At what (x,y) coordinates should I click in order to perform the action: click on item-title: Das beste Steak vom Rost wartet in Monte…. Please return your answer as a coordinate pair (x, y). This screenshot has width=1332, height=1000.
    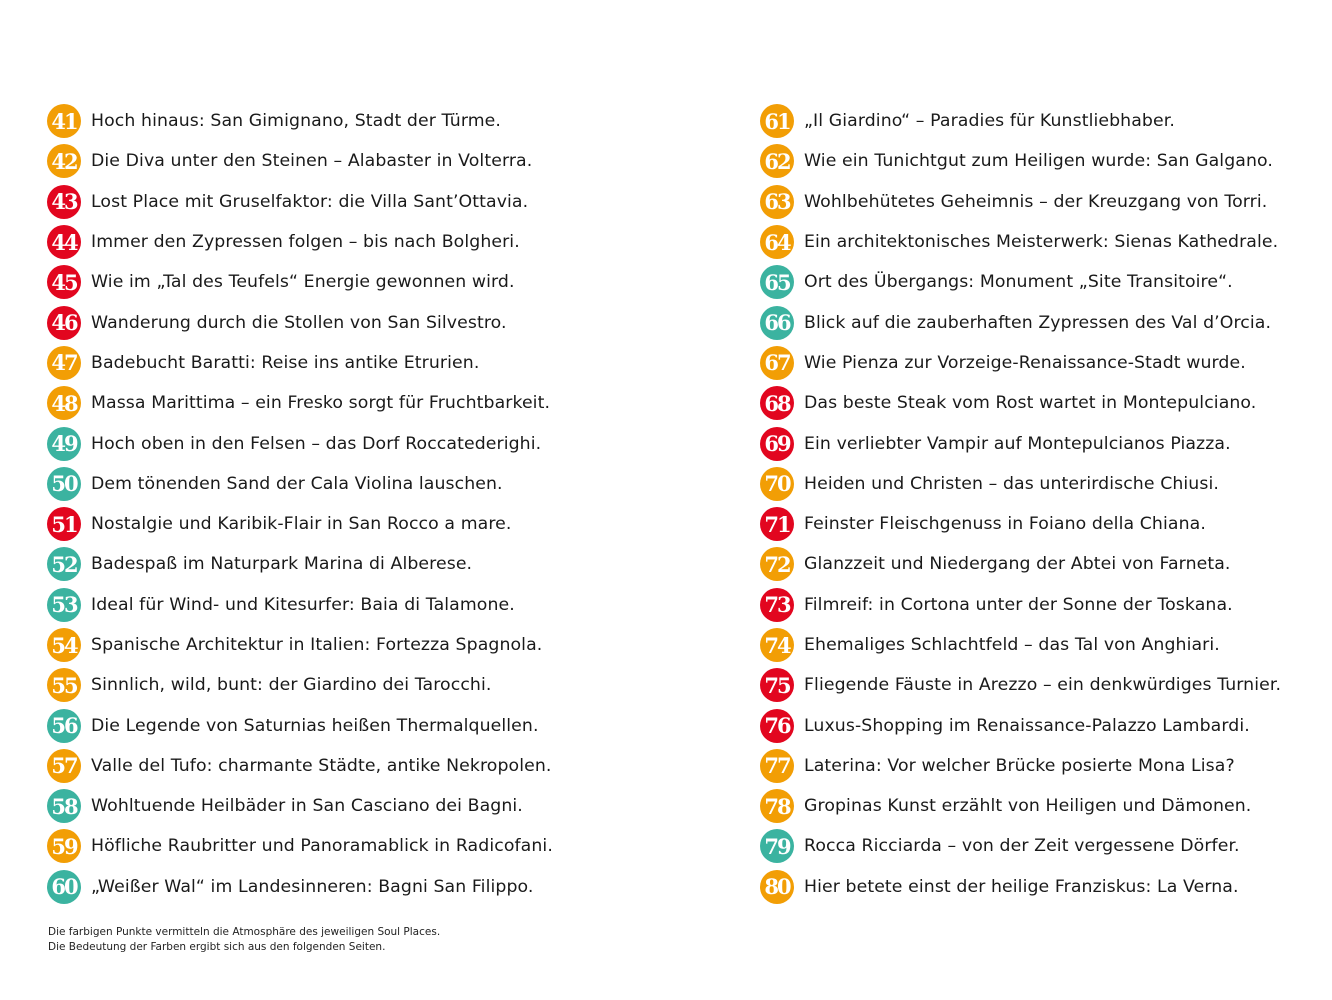
    Looking at the image, I should click on (1030, 403).